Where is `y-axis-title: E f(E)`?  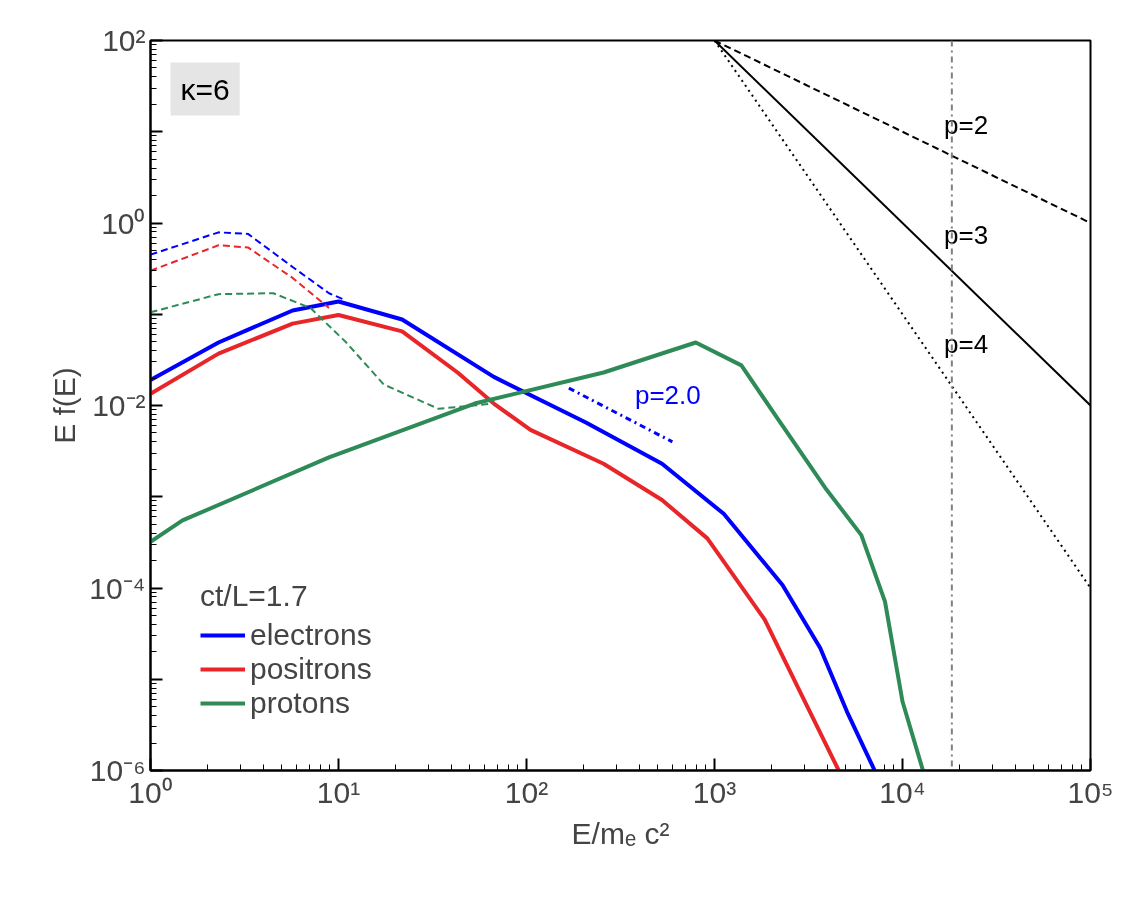 y-axis-title: E f(E) is located at coordinates (65, 405).